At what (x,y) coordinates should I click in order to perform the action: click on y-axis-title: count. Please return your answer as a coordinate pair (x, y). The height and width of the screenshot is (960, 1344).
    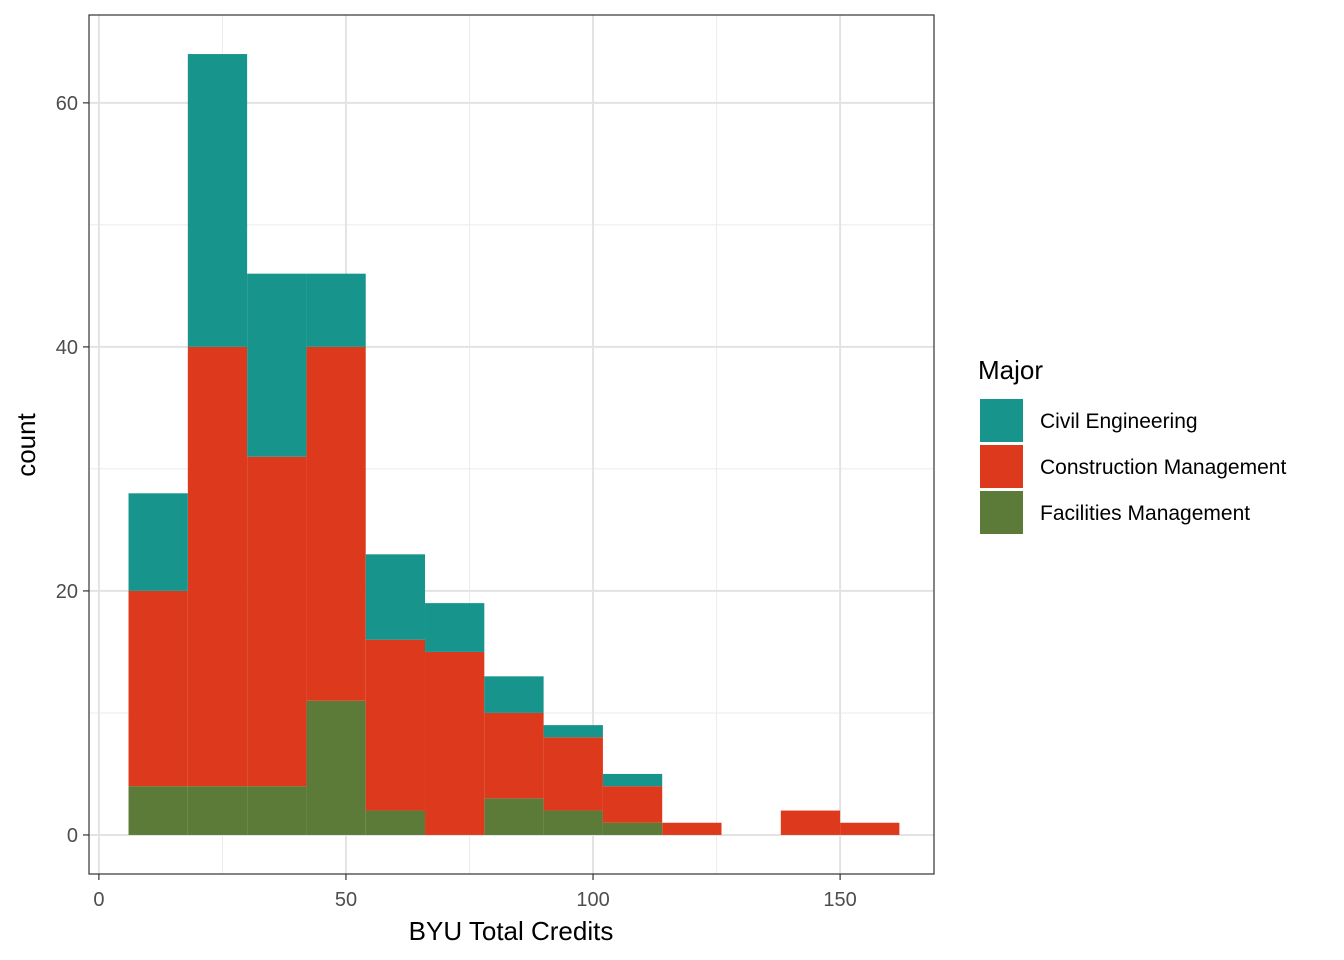
    Looking at the image, I should click on (26, 444).